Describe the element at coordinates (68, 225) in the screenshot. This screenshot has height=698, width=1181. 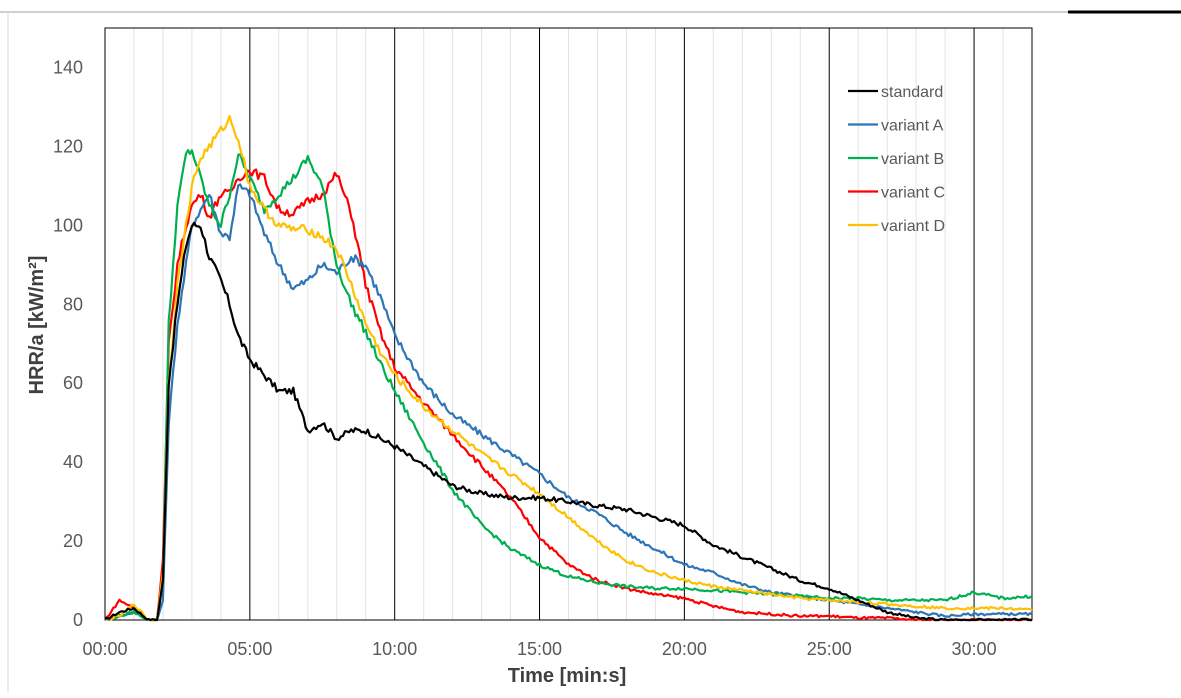
I see `y-tick-label: 100` at that location.